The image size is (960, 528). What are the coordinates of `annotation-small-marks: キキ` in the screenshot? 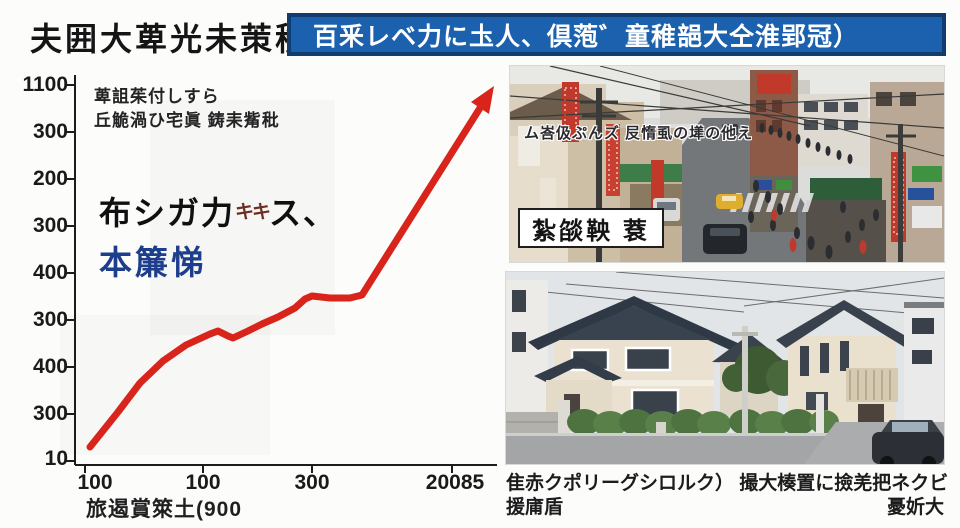 It's located at (253, 212).